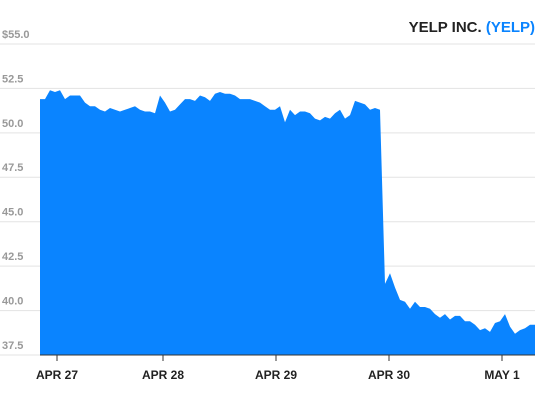 This screenshot has width=545, height=420. I want to click on x-tick-label: APR 29, so click(276, 375).